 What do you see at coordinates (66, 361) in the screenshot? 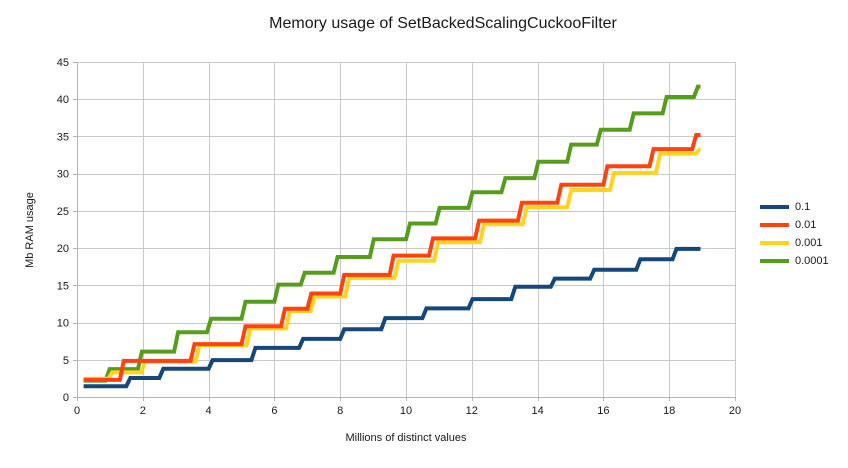
I see `y-tick-label: 5` at bounding box center [66, 361].